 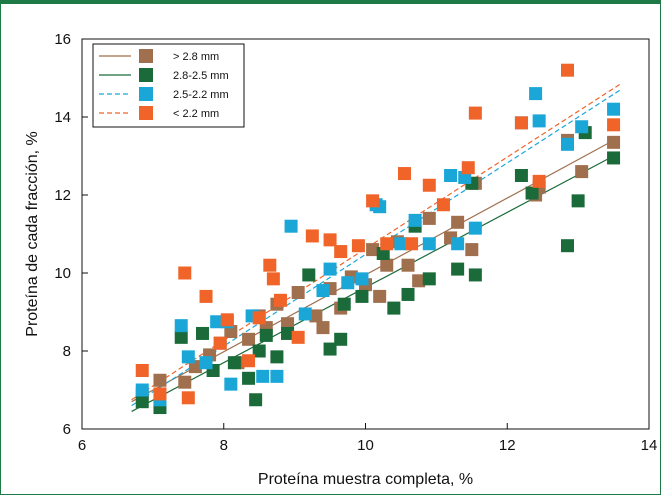 What do you see at coordinates (62, 273) in the screenshot?
I see `y-tick-label: 10` at bounding box center [62, 273].